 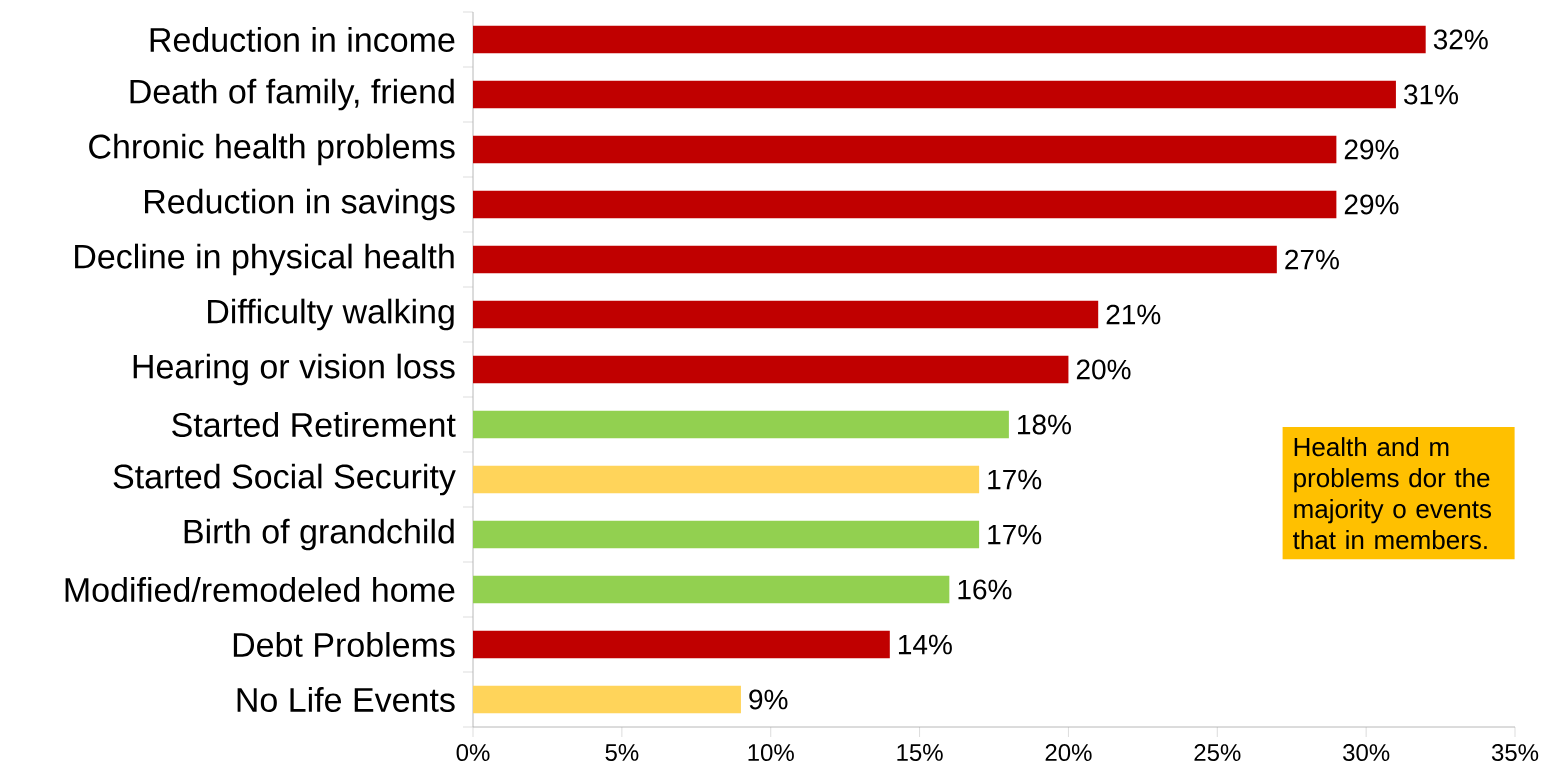 What do you see at coordinates (771, 753) in the screenshot?
I see `x-tick-label: 10%` at bounding box center [771, 753].